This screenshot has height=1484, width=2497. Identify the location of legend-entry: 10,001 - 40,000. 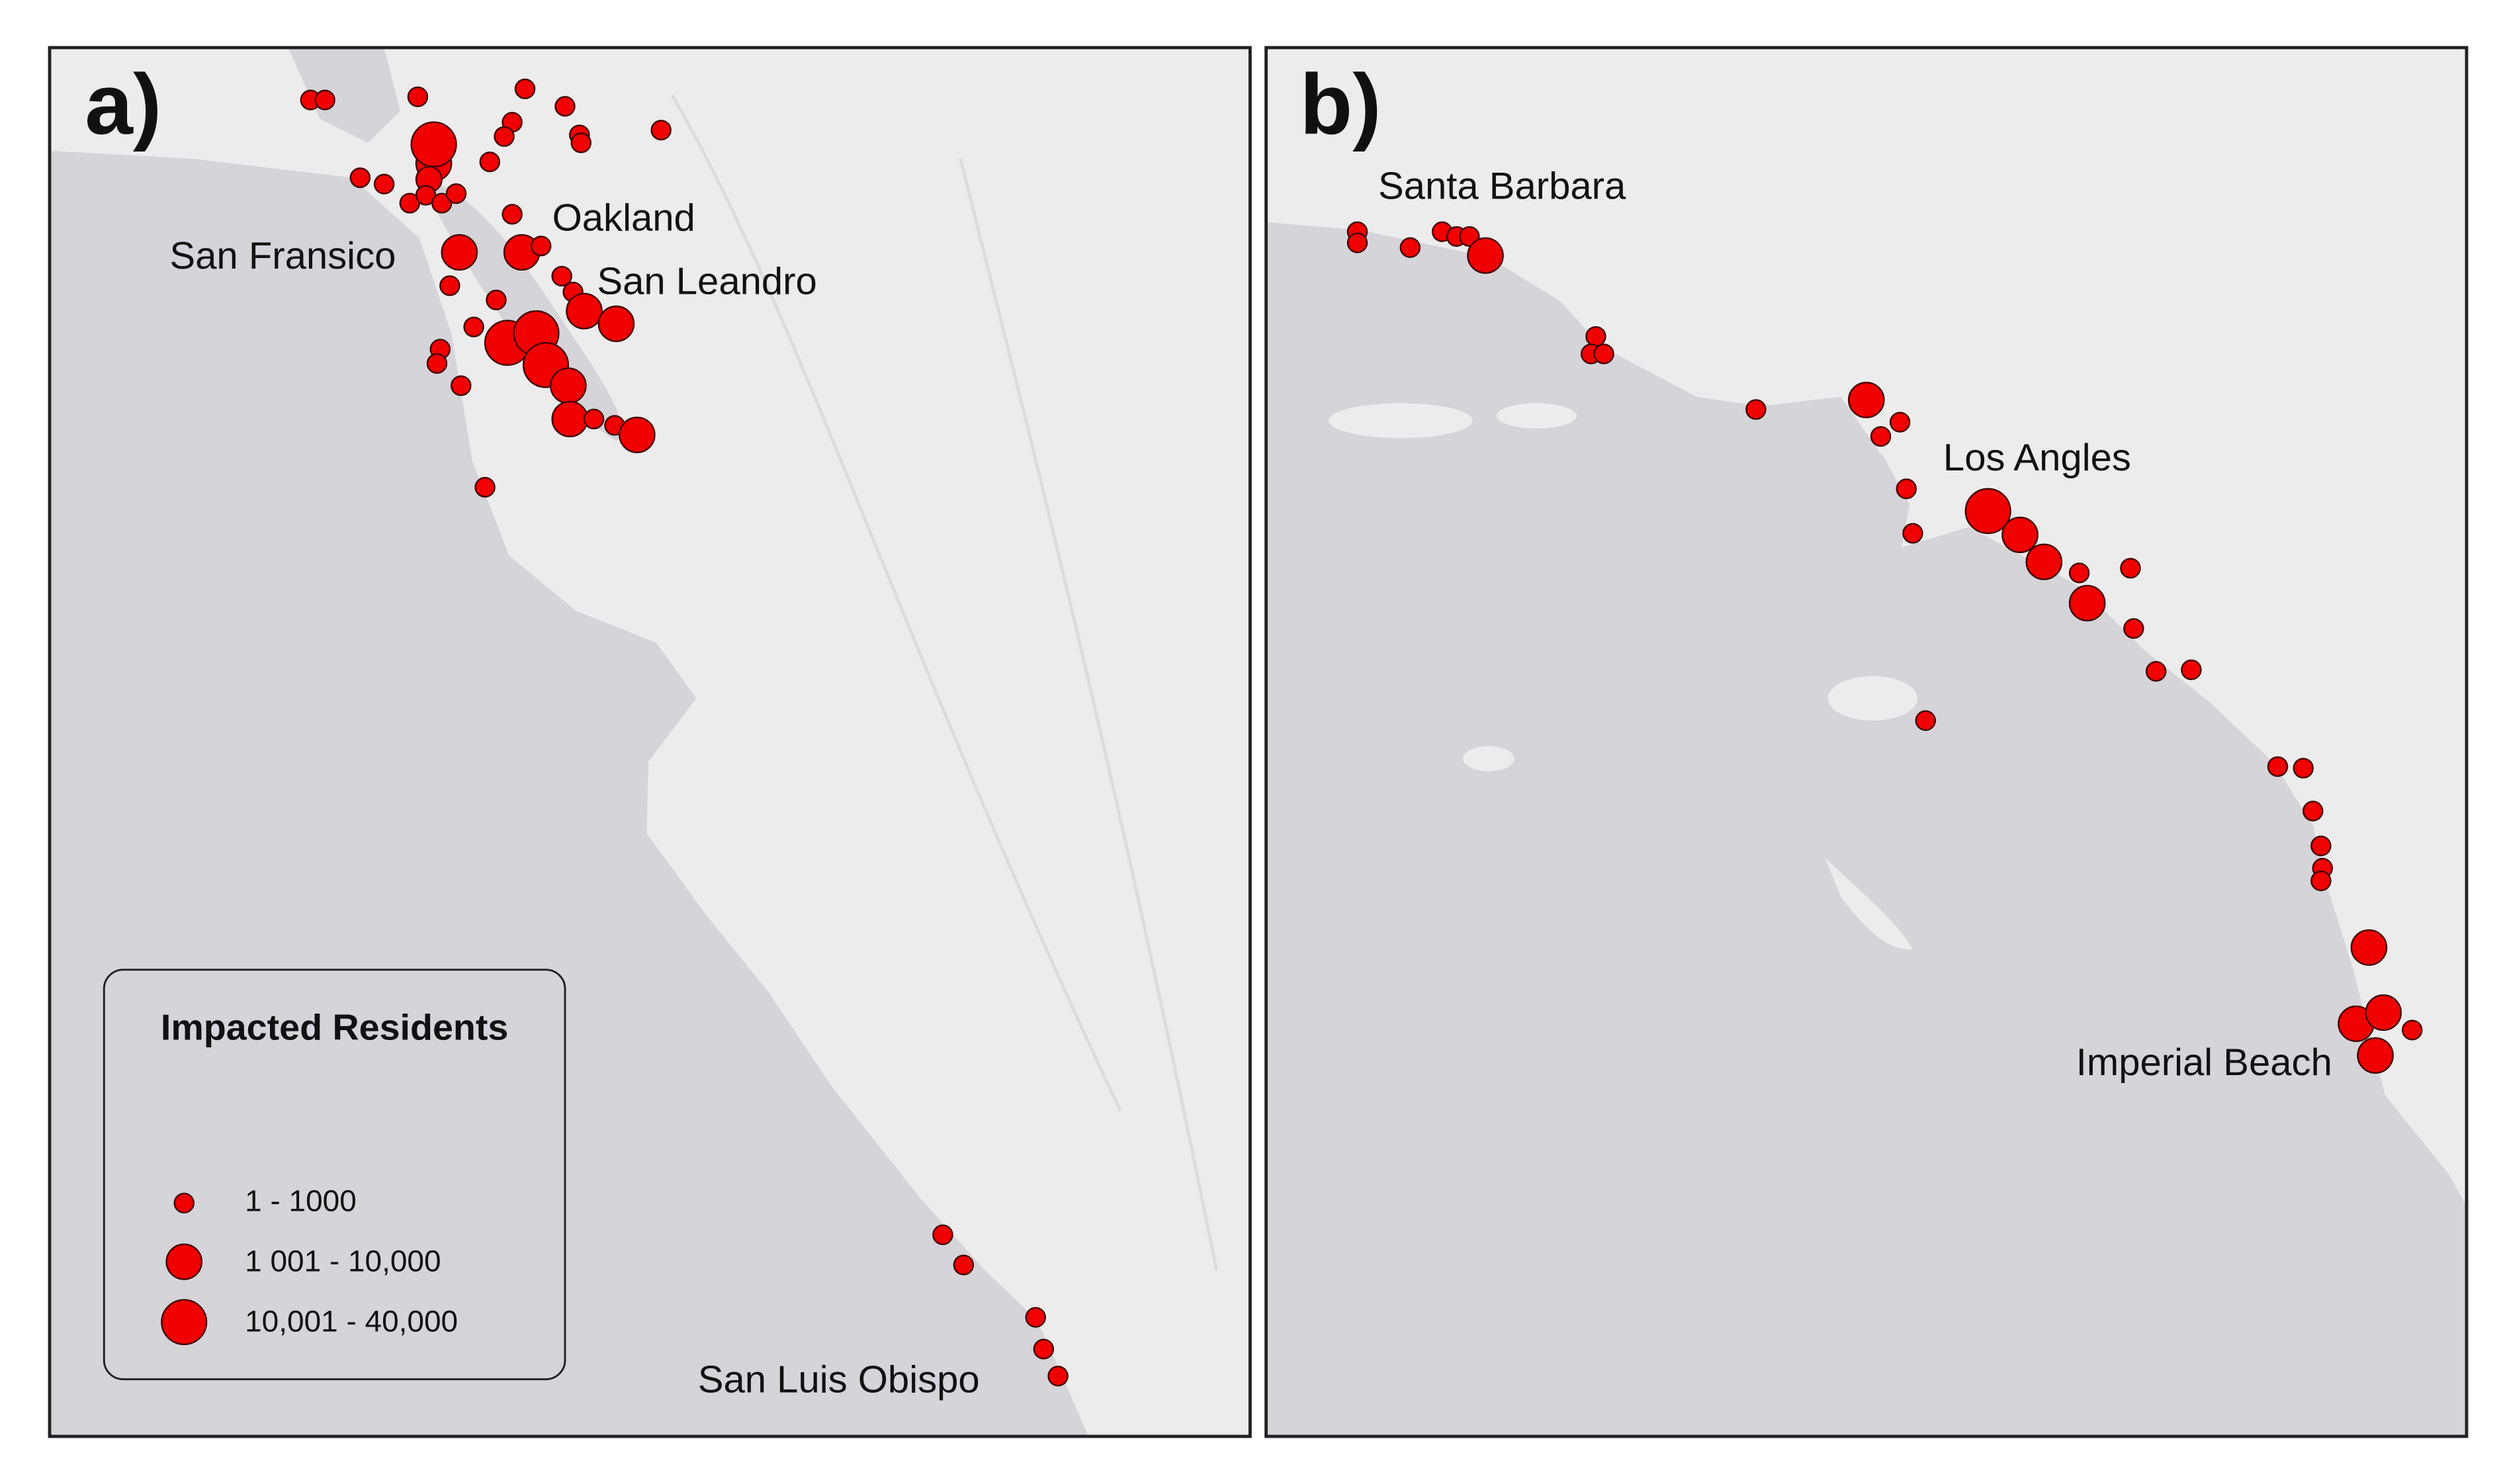
(351, 1321).